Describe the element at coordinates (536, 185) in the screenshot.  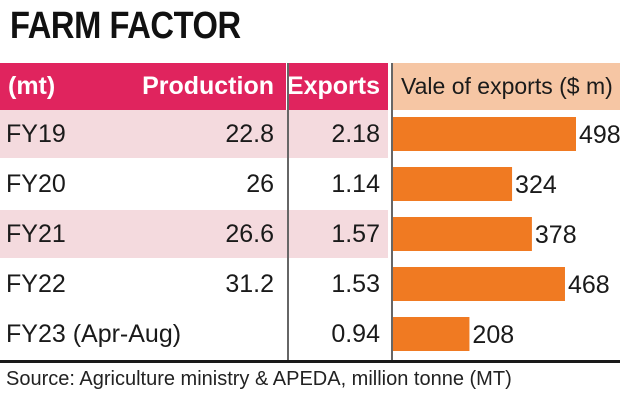
I see `bar-value-label: 324` at that location.